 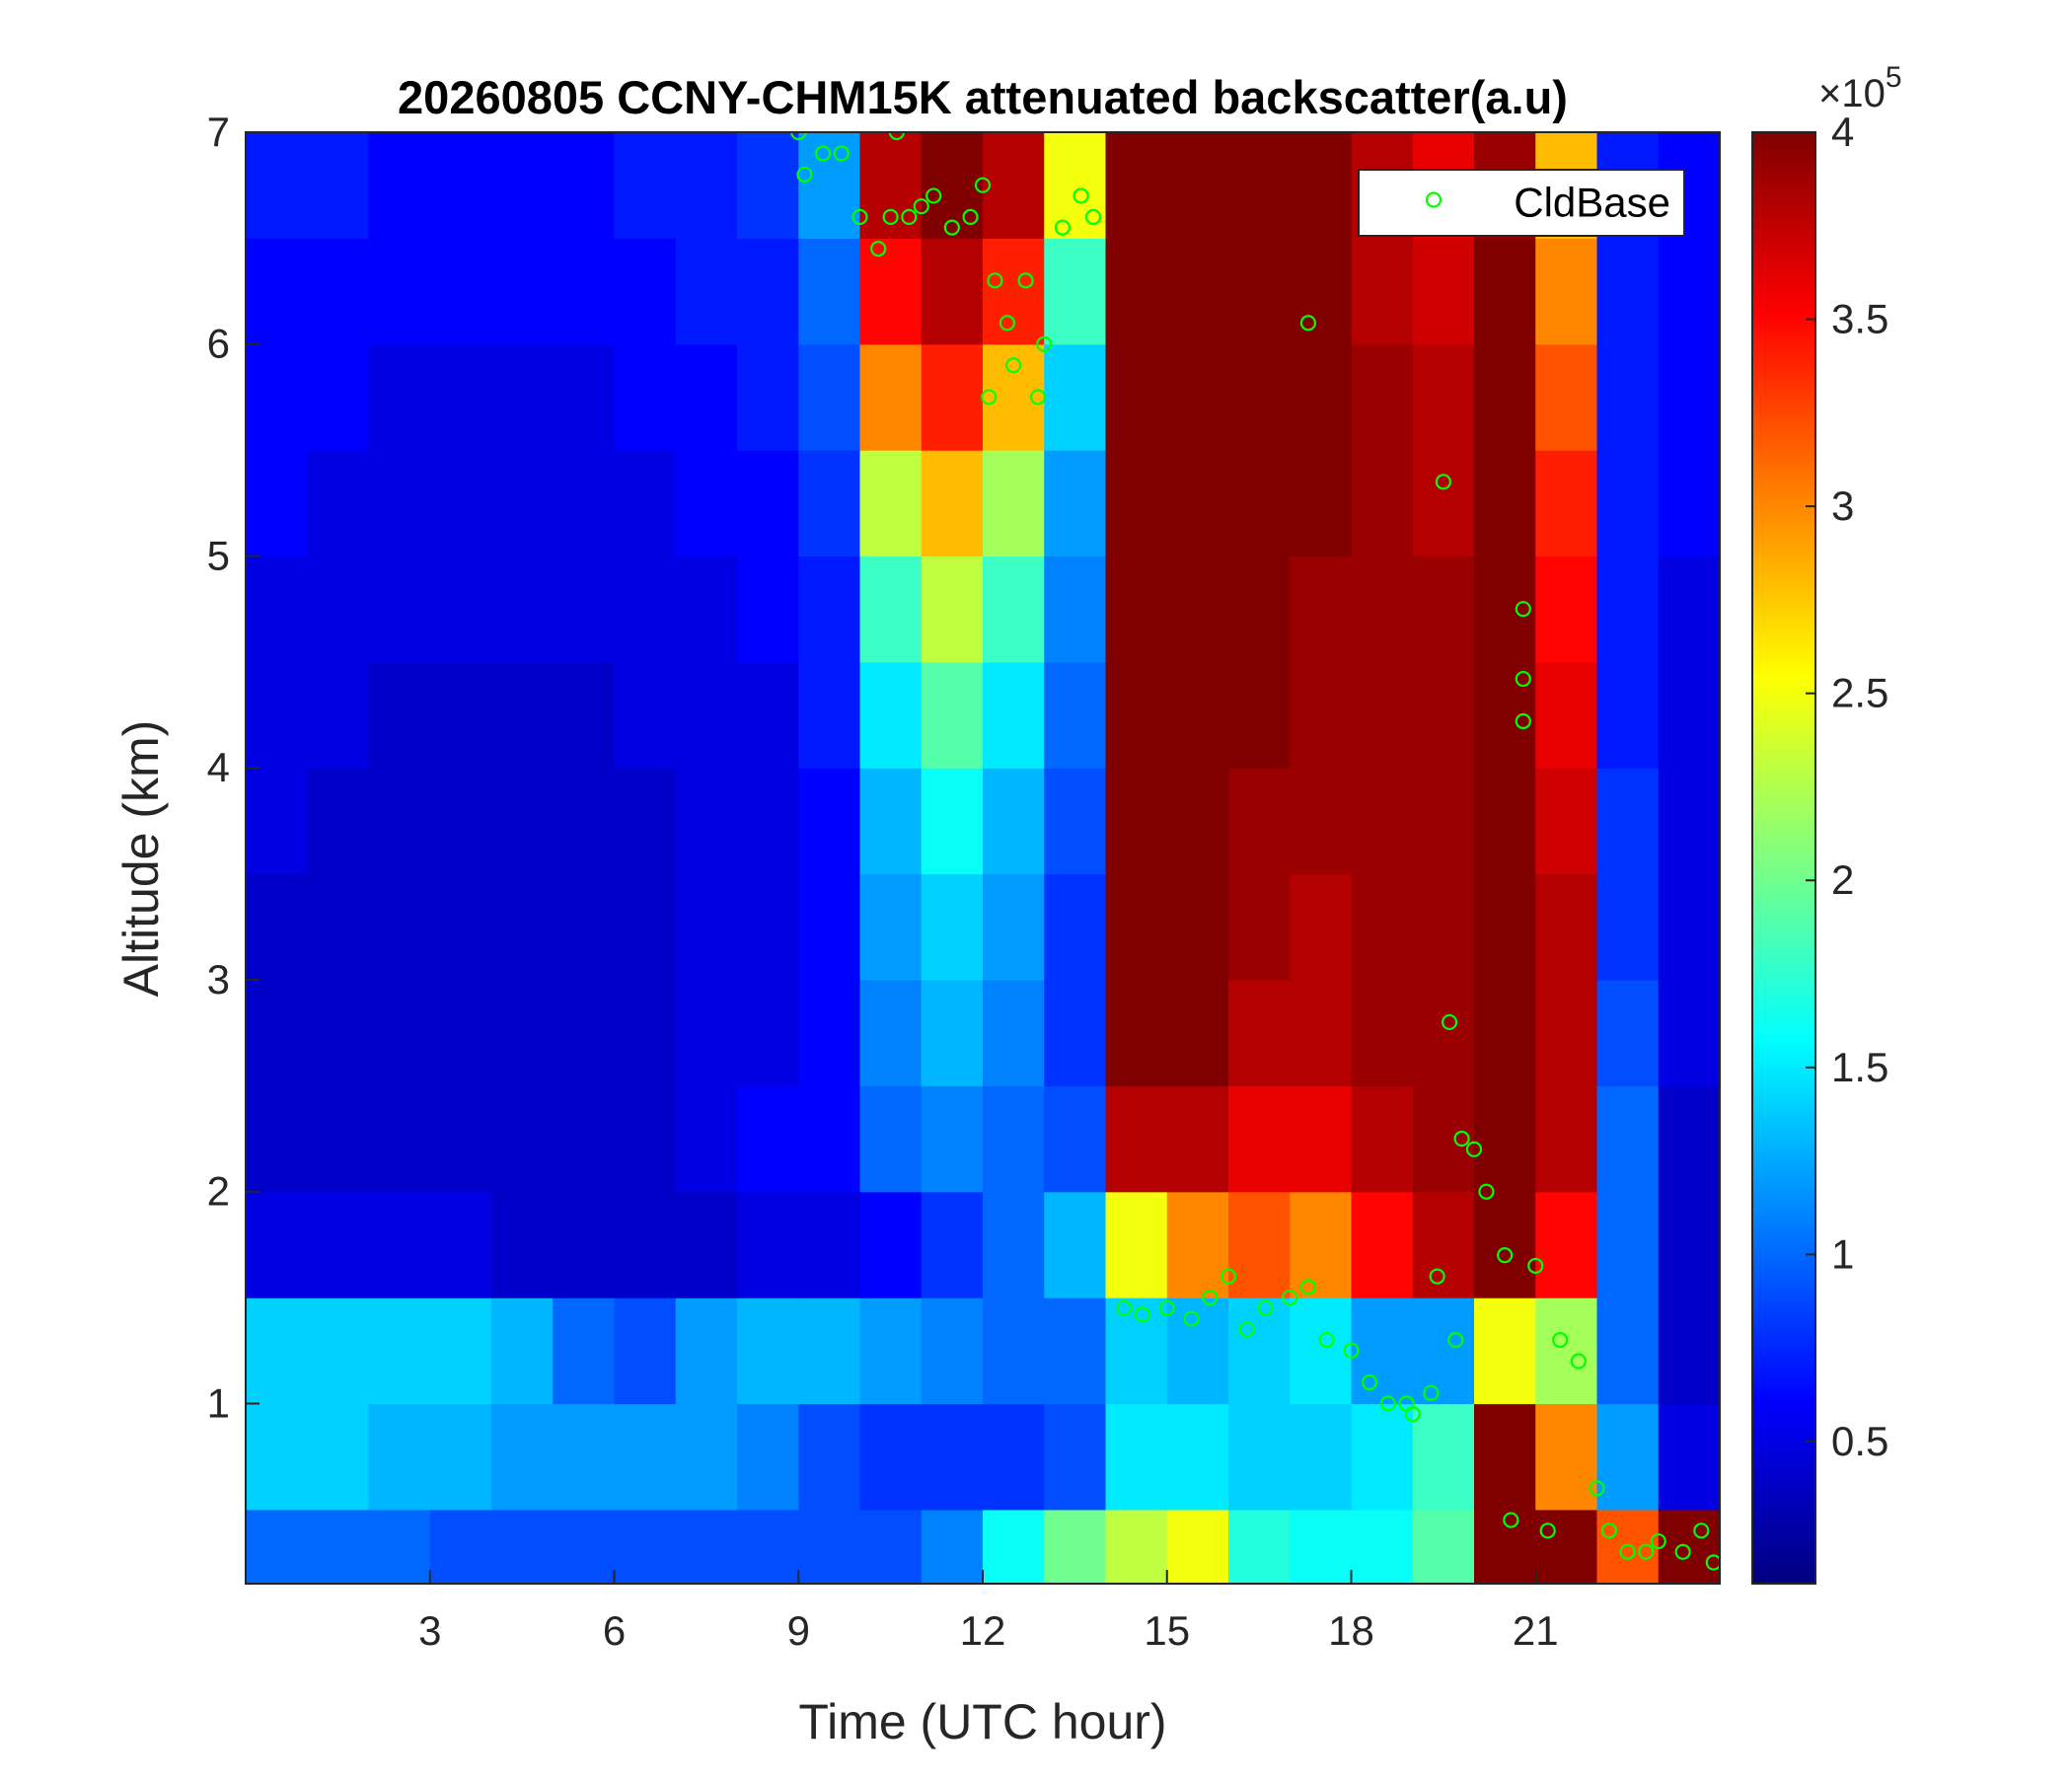 I want to click on x-tick-label: 21, so click(x=1536, y=1630).